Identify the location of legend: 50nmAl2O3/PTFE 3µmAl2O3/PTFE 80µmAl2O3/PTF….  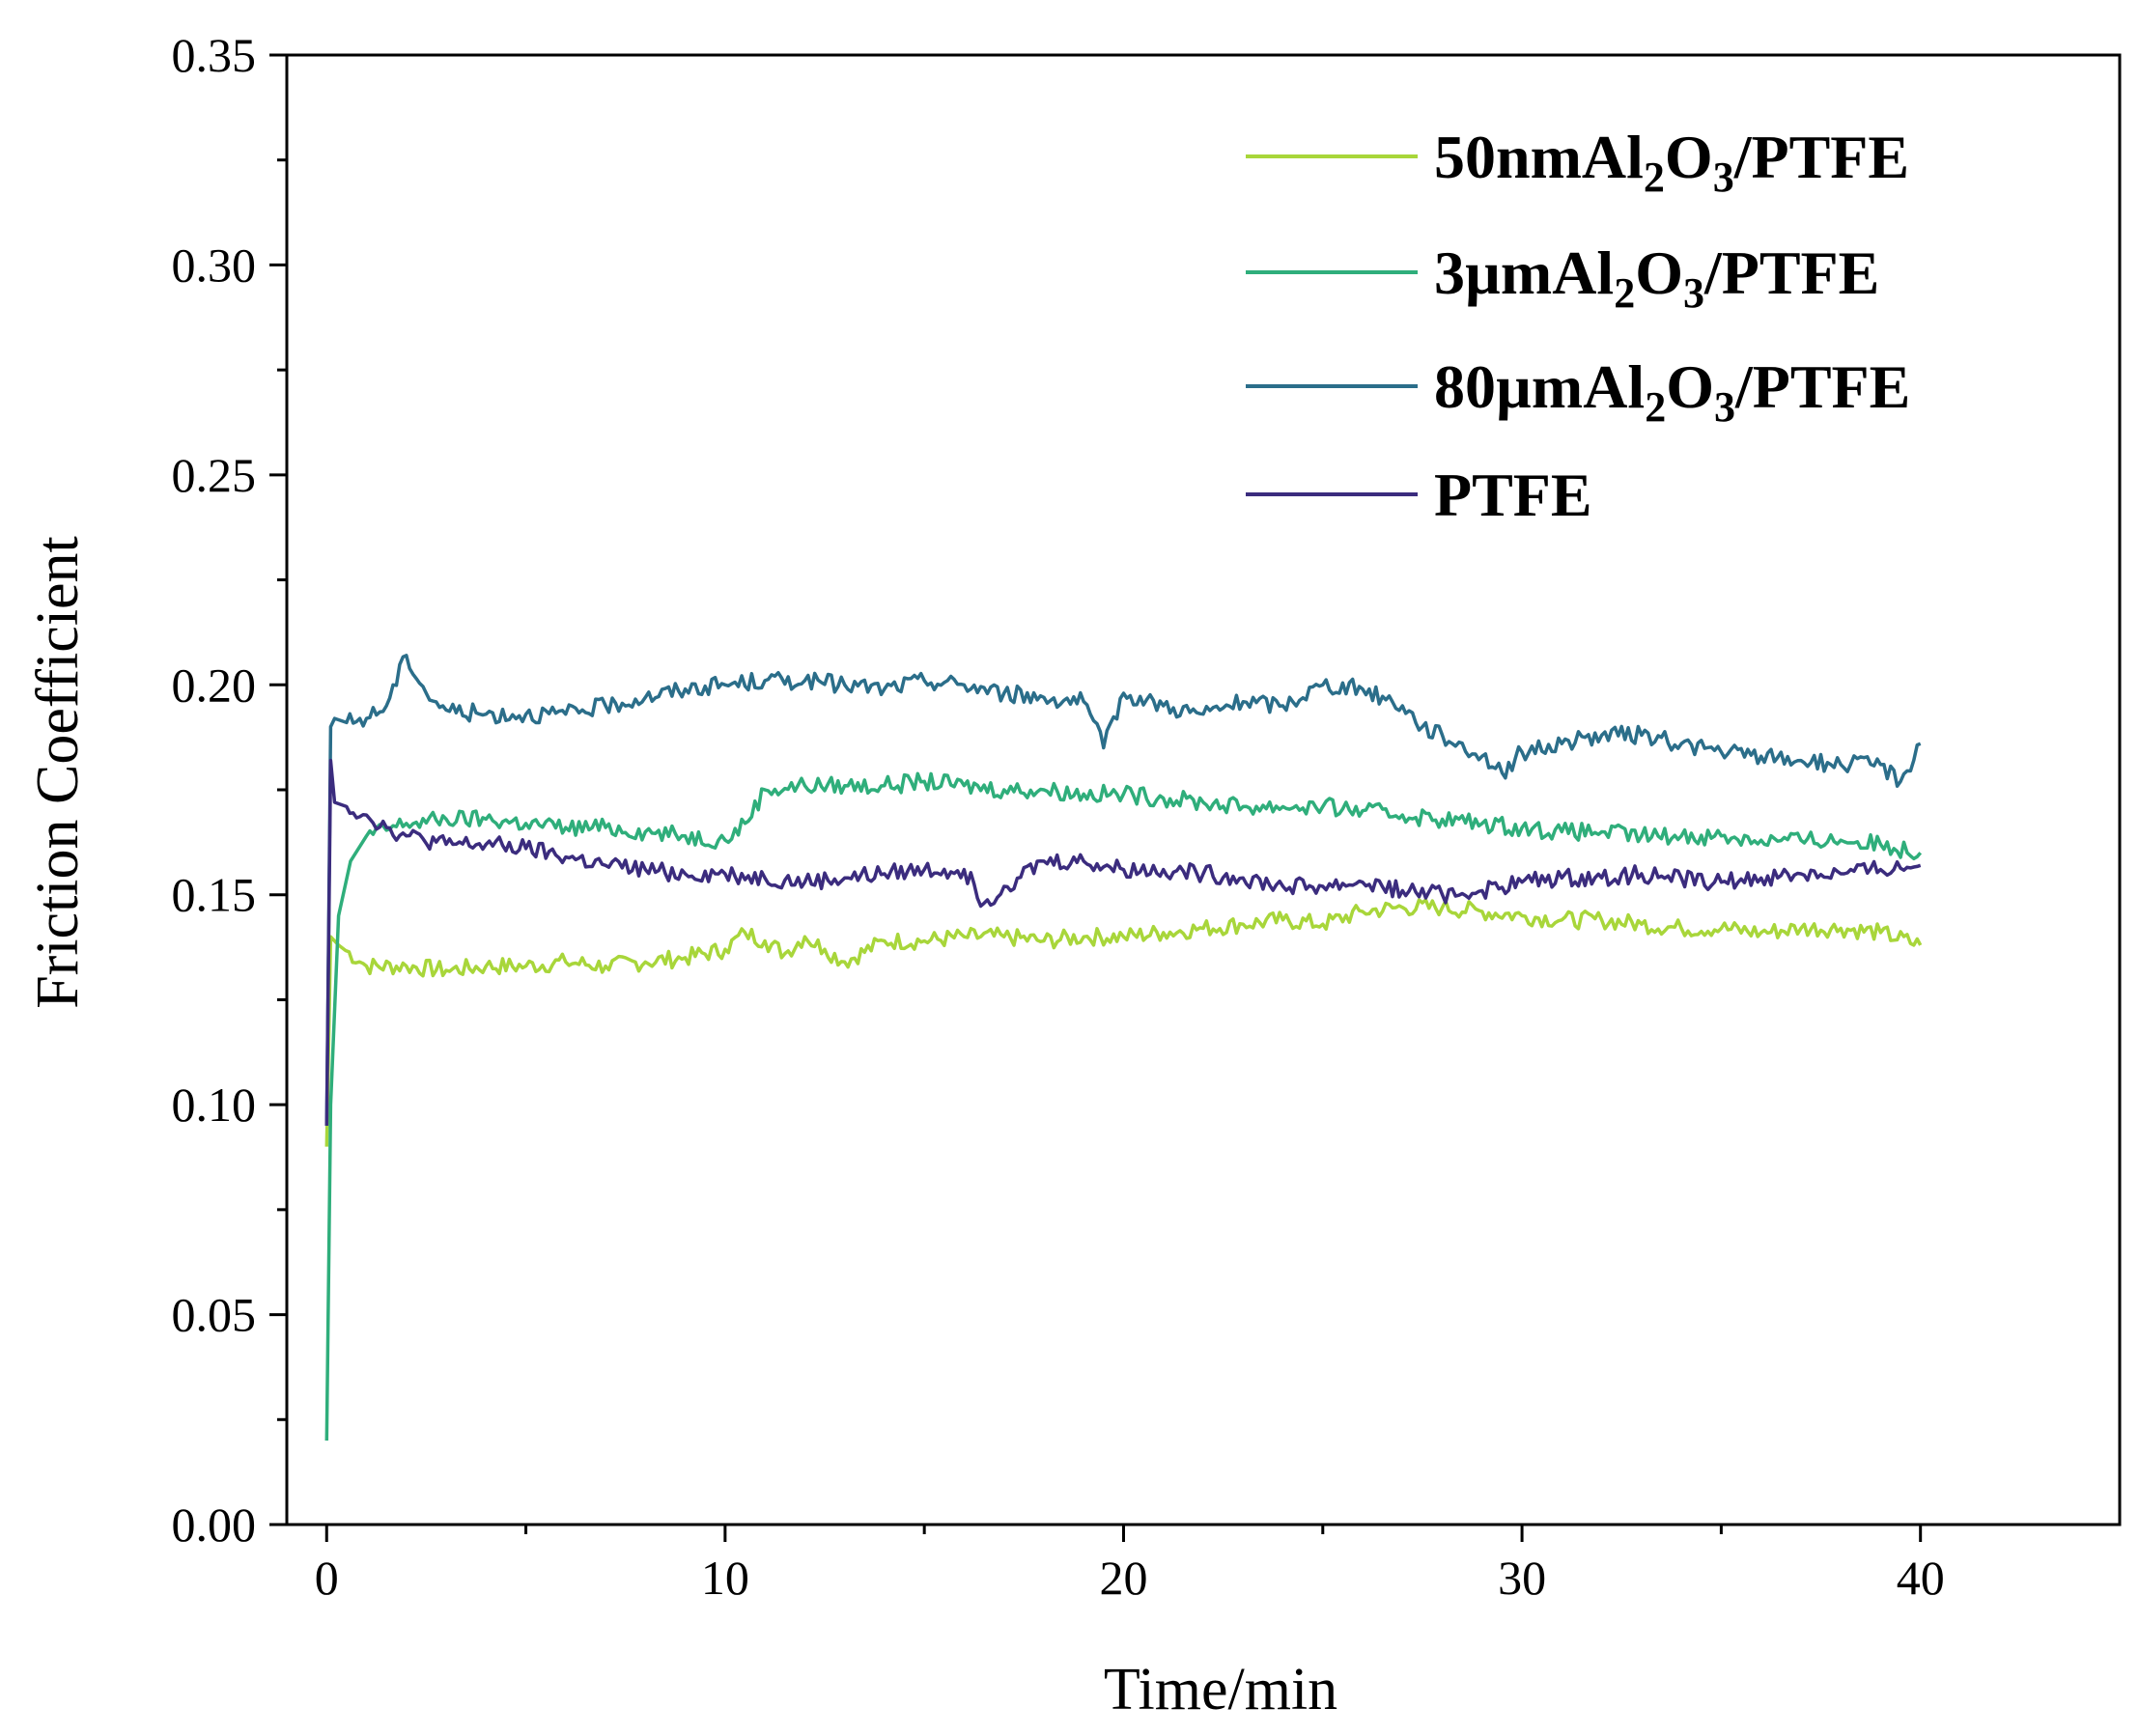
(1578, 326).